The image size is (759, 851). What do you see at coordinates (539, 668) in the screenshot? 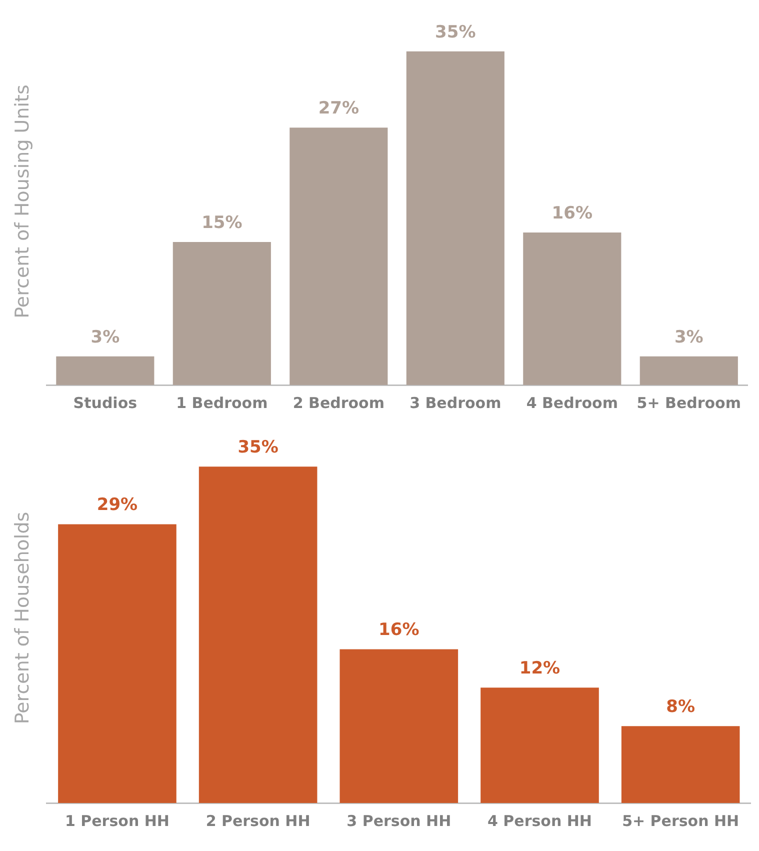
I see `data-label: 12%` at bounding box center [539, 668].